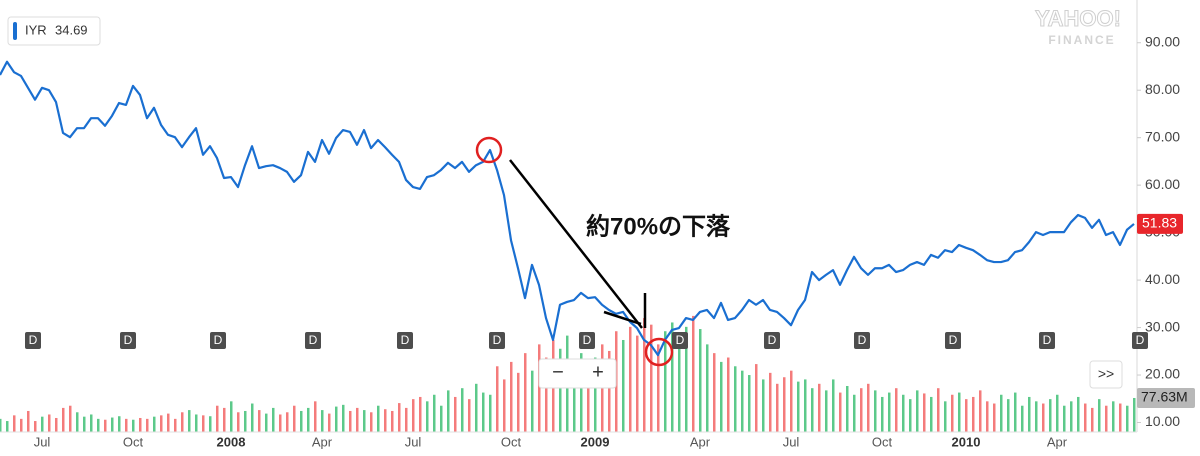  Describe the element at coordinates (1081, 40) in the screenshot. I see `logo-product: FINANCE` at that location.